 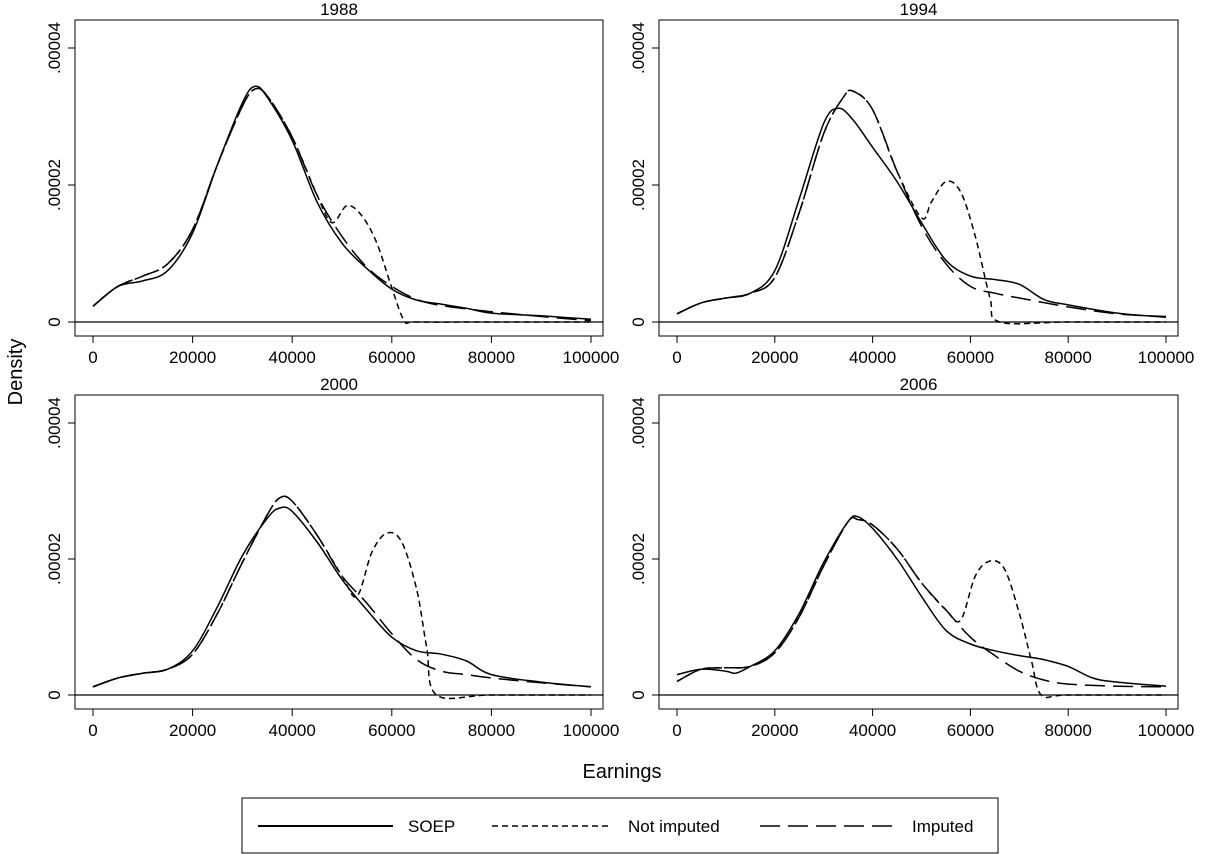 I want to click on panel-title: 1988, so click(x=339, y=9).